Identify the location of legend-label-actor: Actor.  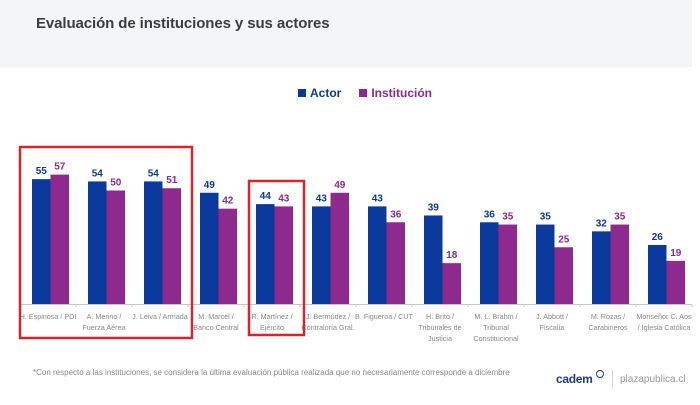
(326, 93).